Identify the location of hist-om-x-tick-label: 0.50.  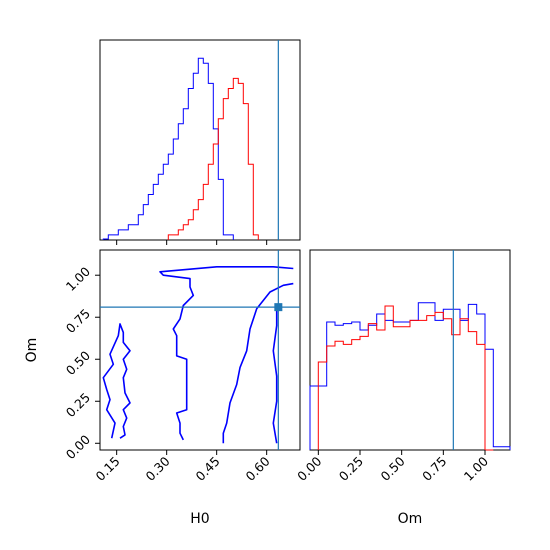
(392, 468).